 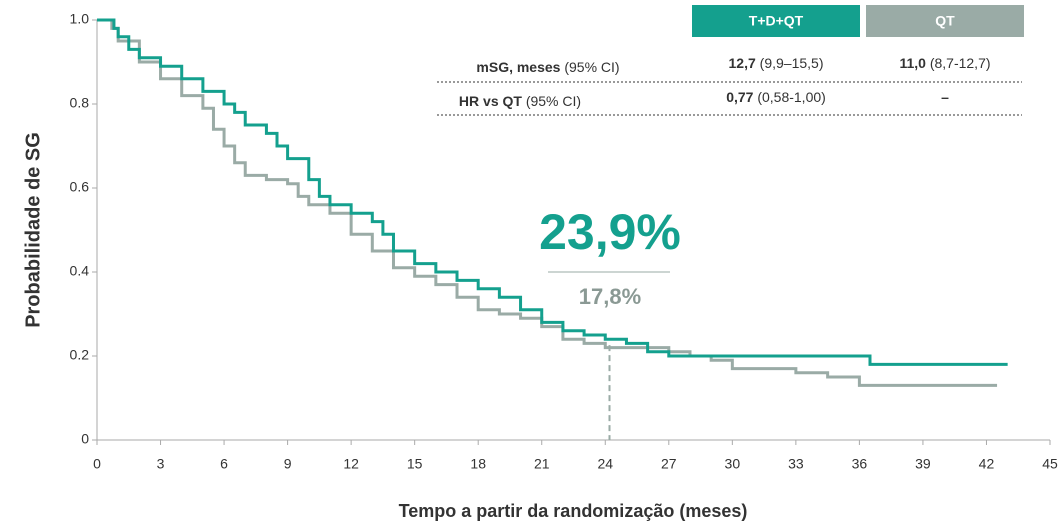 What do you see at coordinates (490, 101) in the screenshot?
I see `label-bold: HR vs QT` at bounding box center [490, 101].